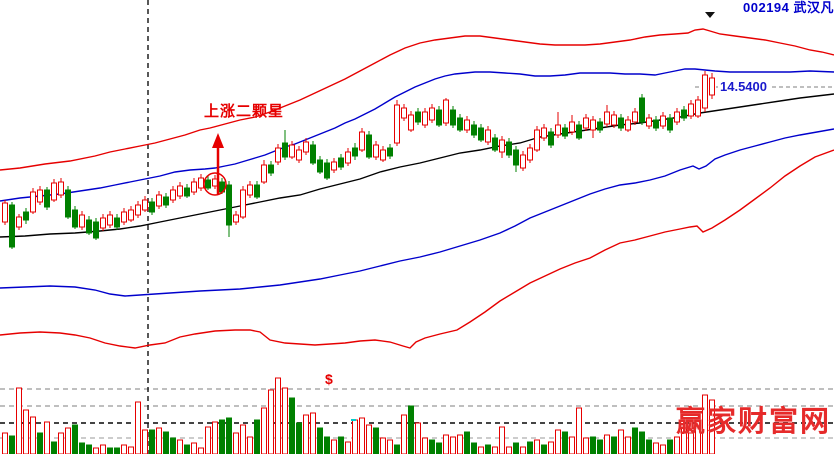  I want to click on stock-code-name-label: 002194 武汉凡谷, so click(788, 7).